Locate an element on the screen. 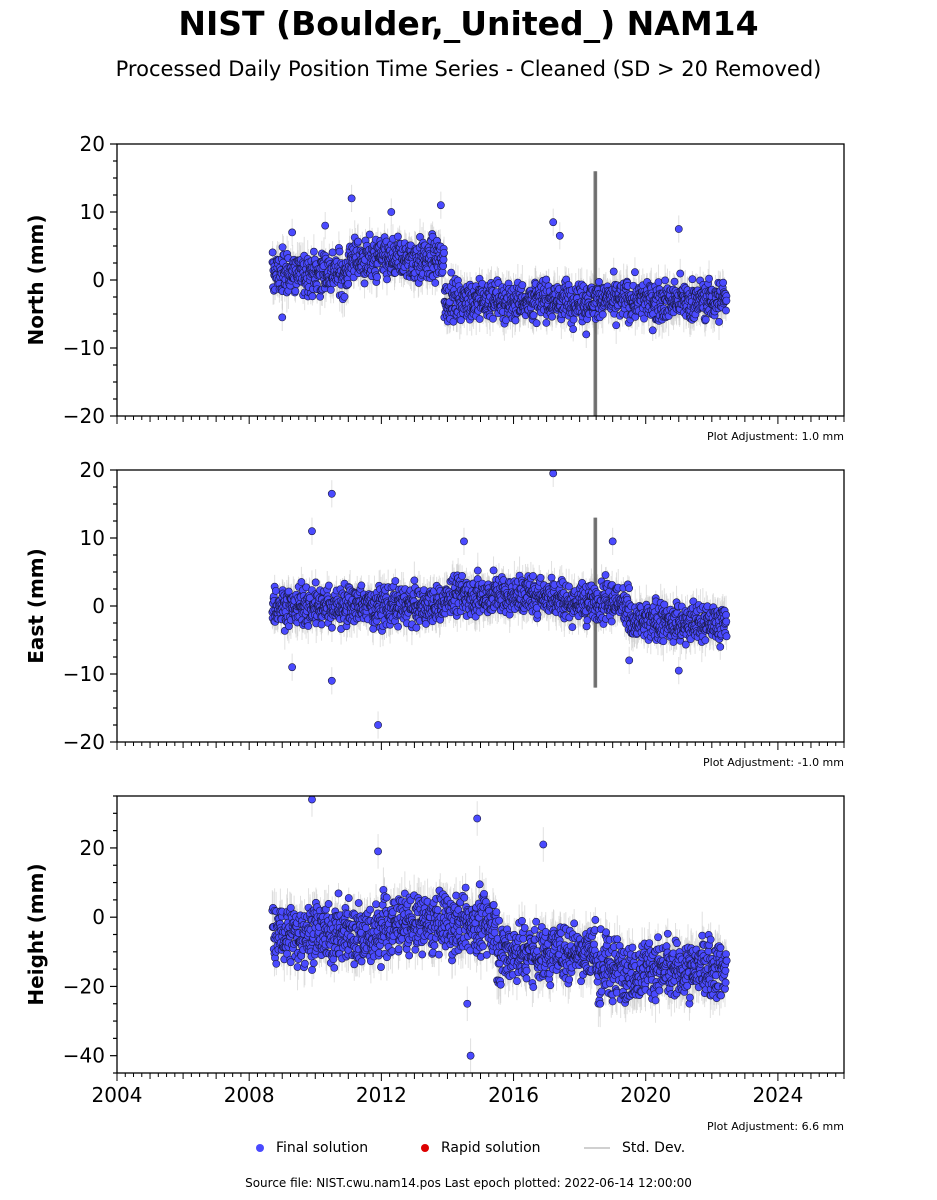  y-axis-label: North (mm) is located at coordinates (36, 279).